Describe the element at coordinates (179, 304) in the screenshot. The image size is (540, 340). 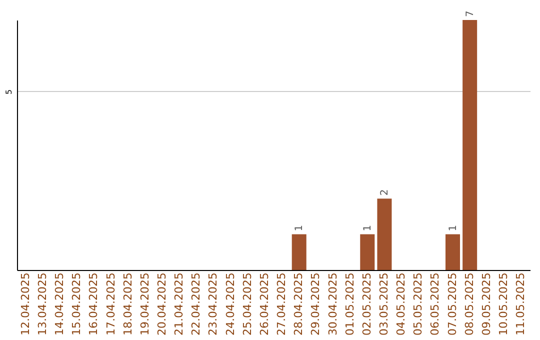
I see `x-tick-label: 21.04.2025` at that location.